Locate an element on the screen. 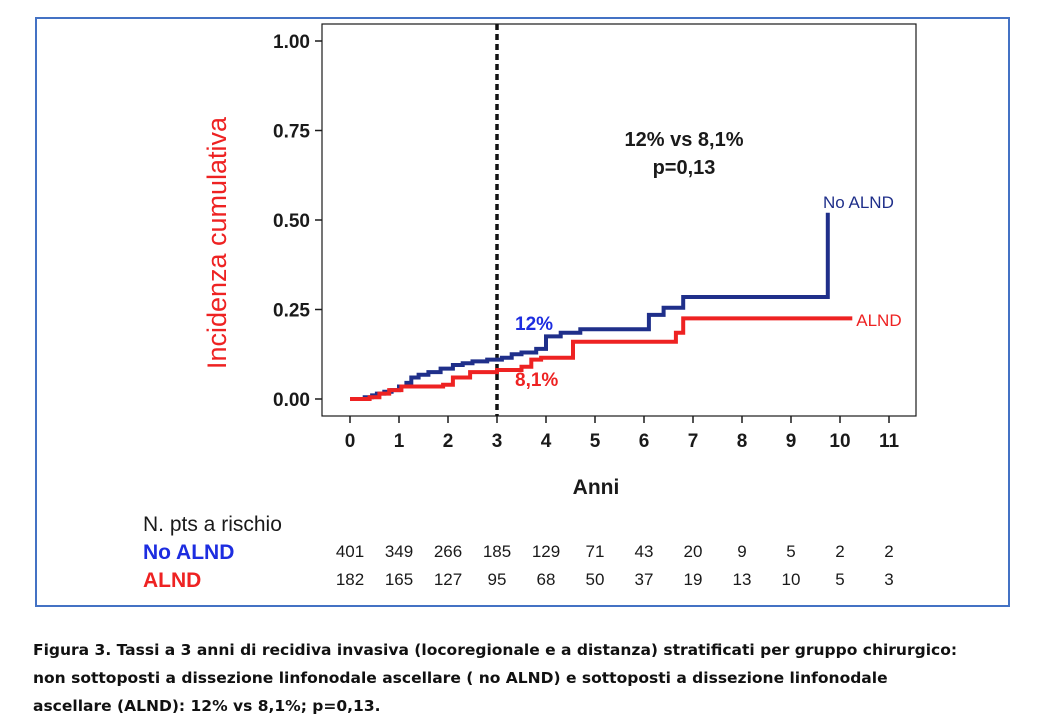 The width and height of the screenshot is (1040, 722). x-tick-label: 3 is located at coordinates (497, 441).